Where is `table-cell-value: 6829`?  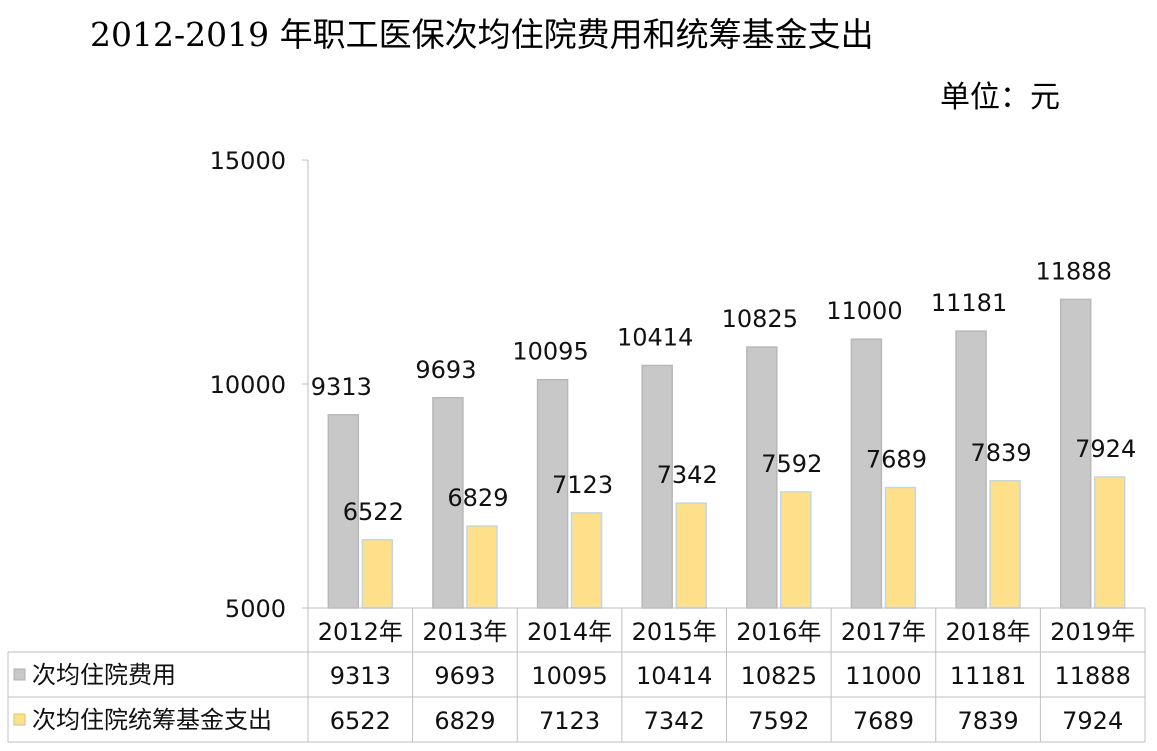
table-cell-value: 6829 is located at coordinates (464, 721).